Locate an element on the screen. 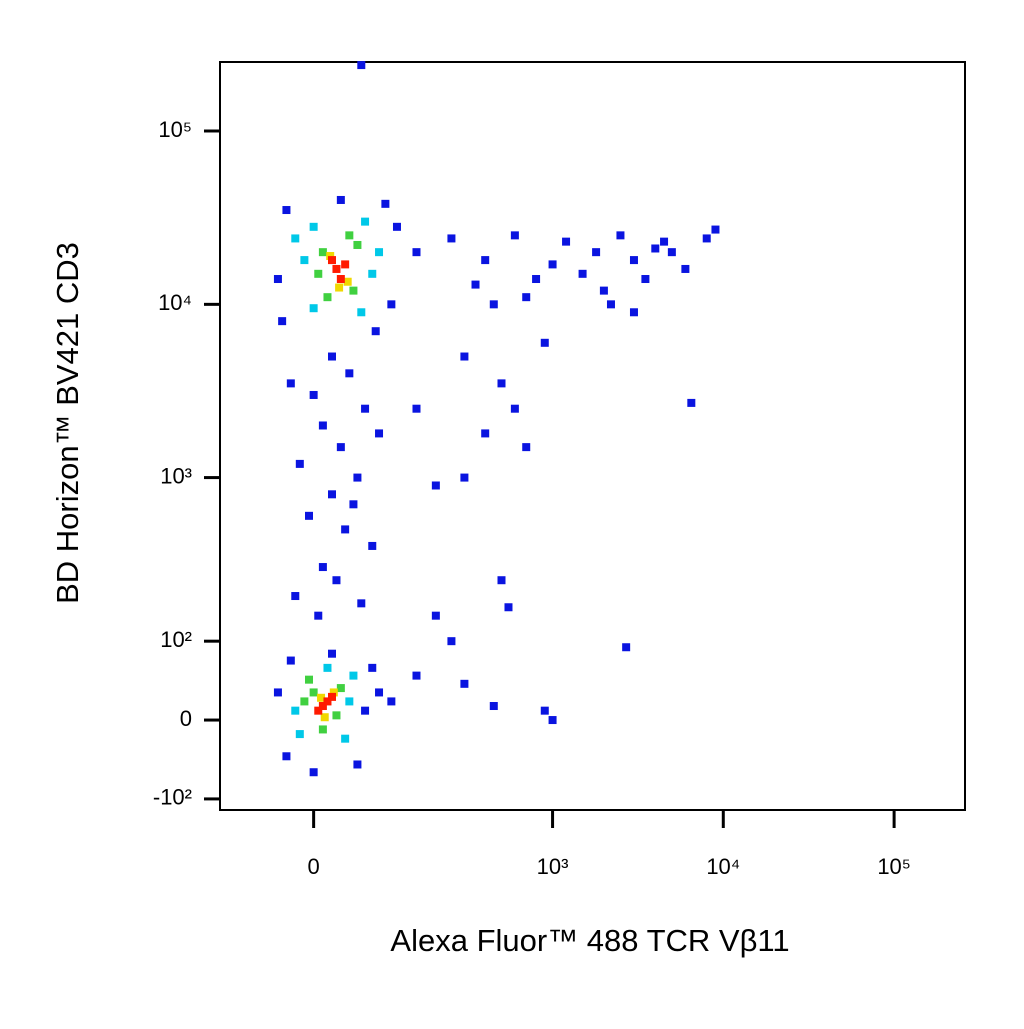 The height and width of the screenshot is (1029, 1024). x-tick-label: 0 is located at coordinates (314, 866).